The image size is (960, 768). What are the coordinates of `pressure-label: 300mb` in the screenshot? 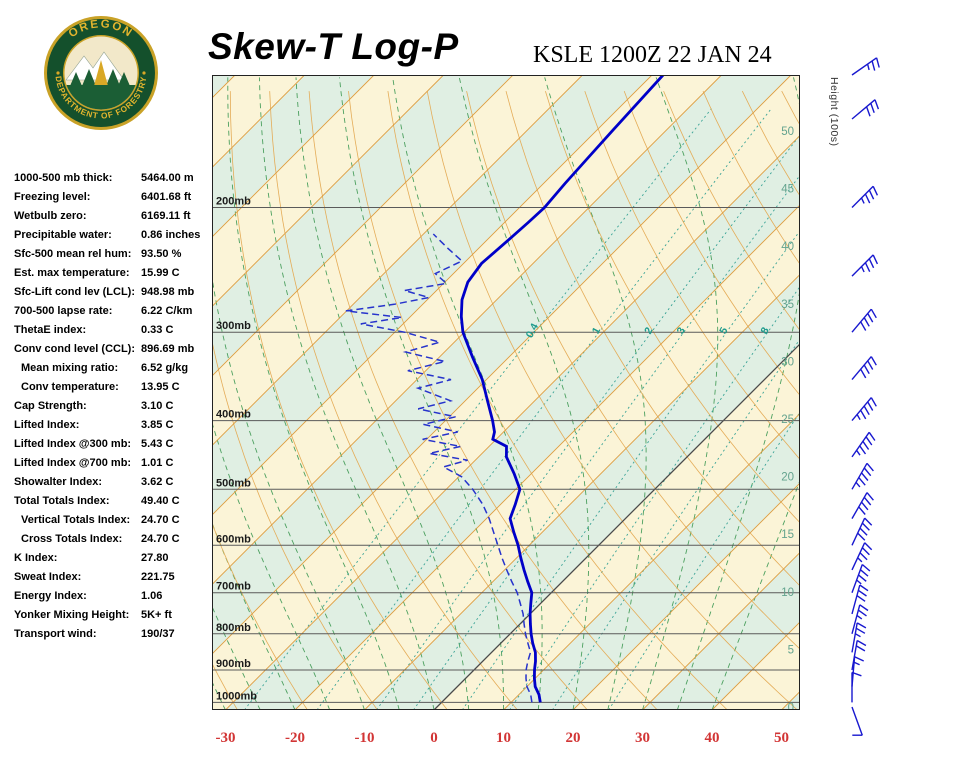 It's located at (233, 326).